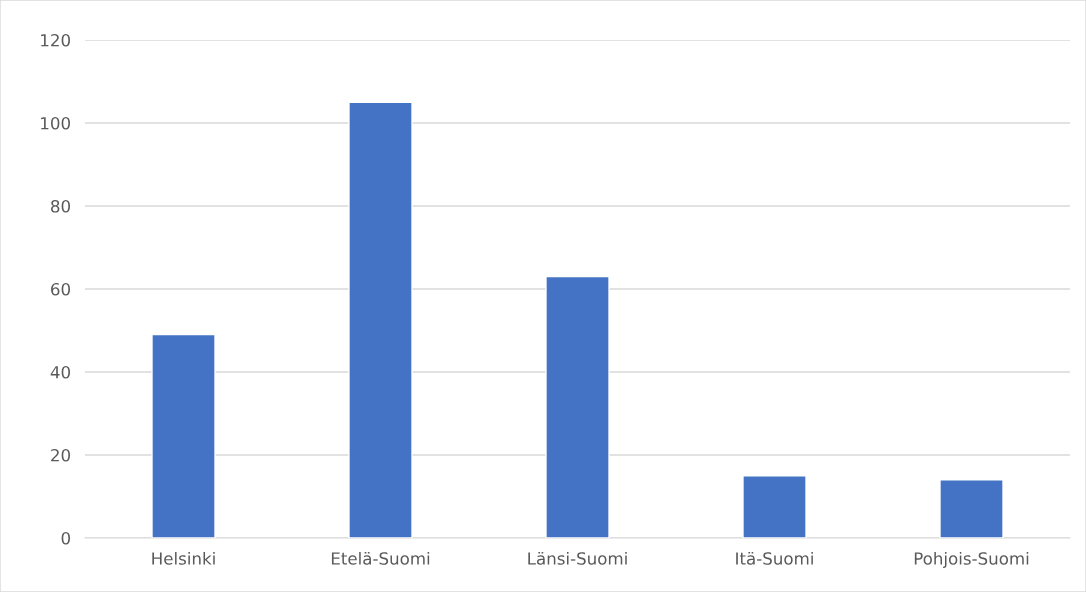 Image resolution: width=1086 pixels, height=592 pixels. Describe the element at coordinates (55, 40) in the screenshot. I see `y-tick-label: 120` at that location.